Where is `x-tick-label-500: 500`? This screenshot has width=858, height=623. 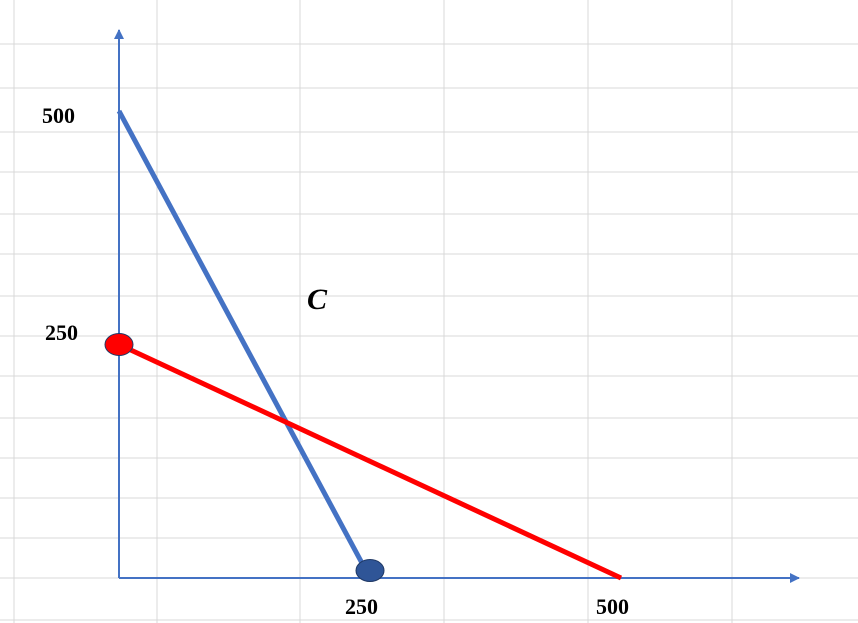
x-tick-label-500: 500 is located at coordinates (612, 606).